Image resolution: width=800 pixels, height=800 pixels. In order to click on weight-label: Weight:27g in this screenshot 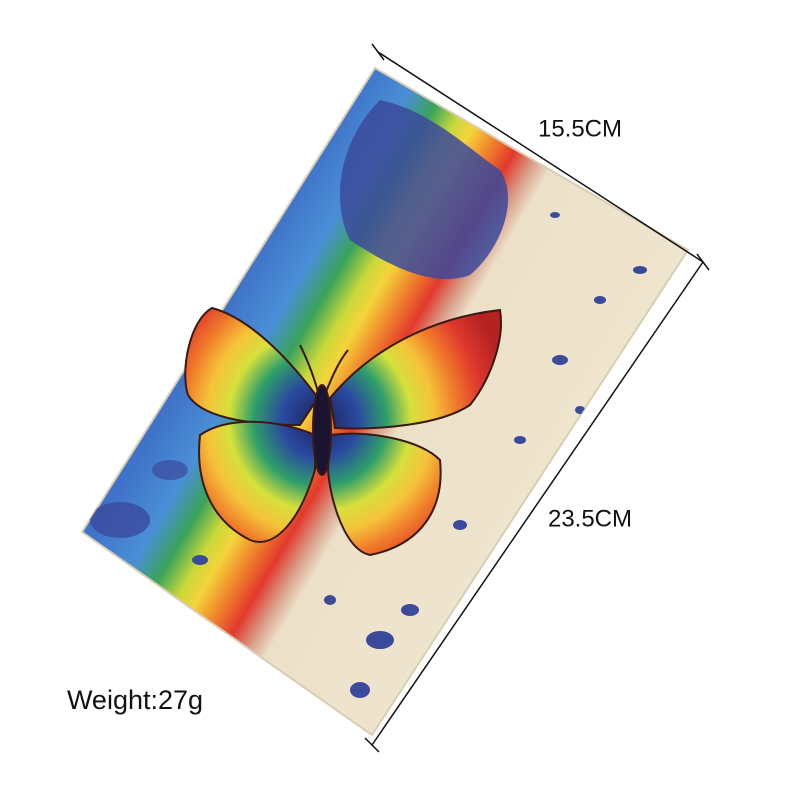, I will do `click(135, 700)`.